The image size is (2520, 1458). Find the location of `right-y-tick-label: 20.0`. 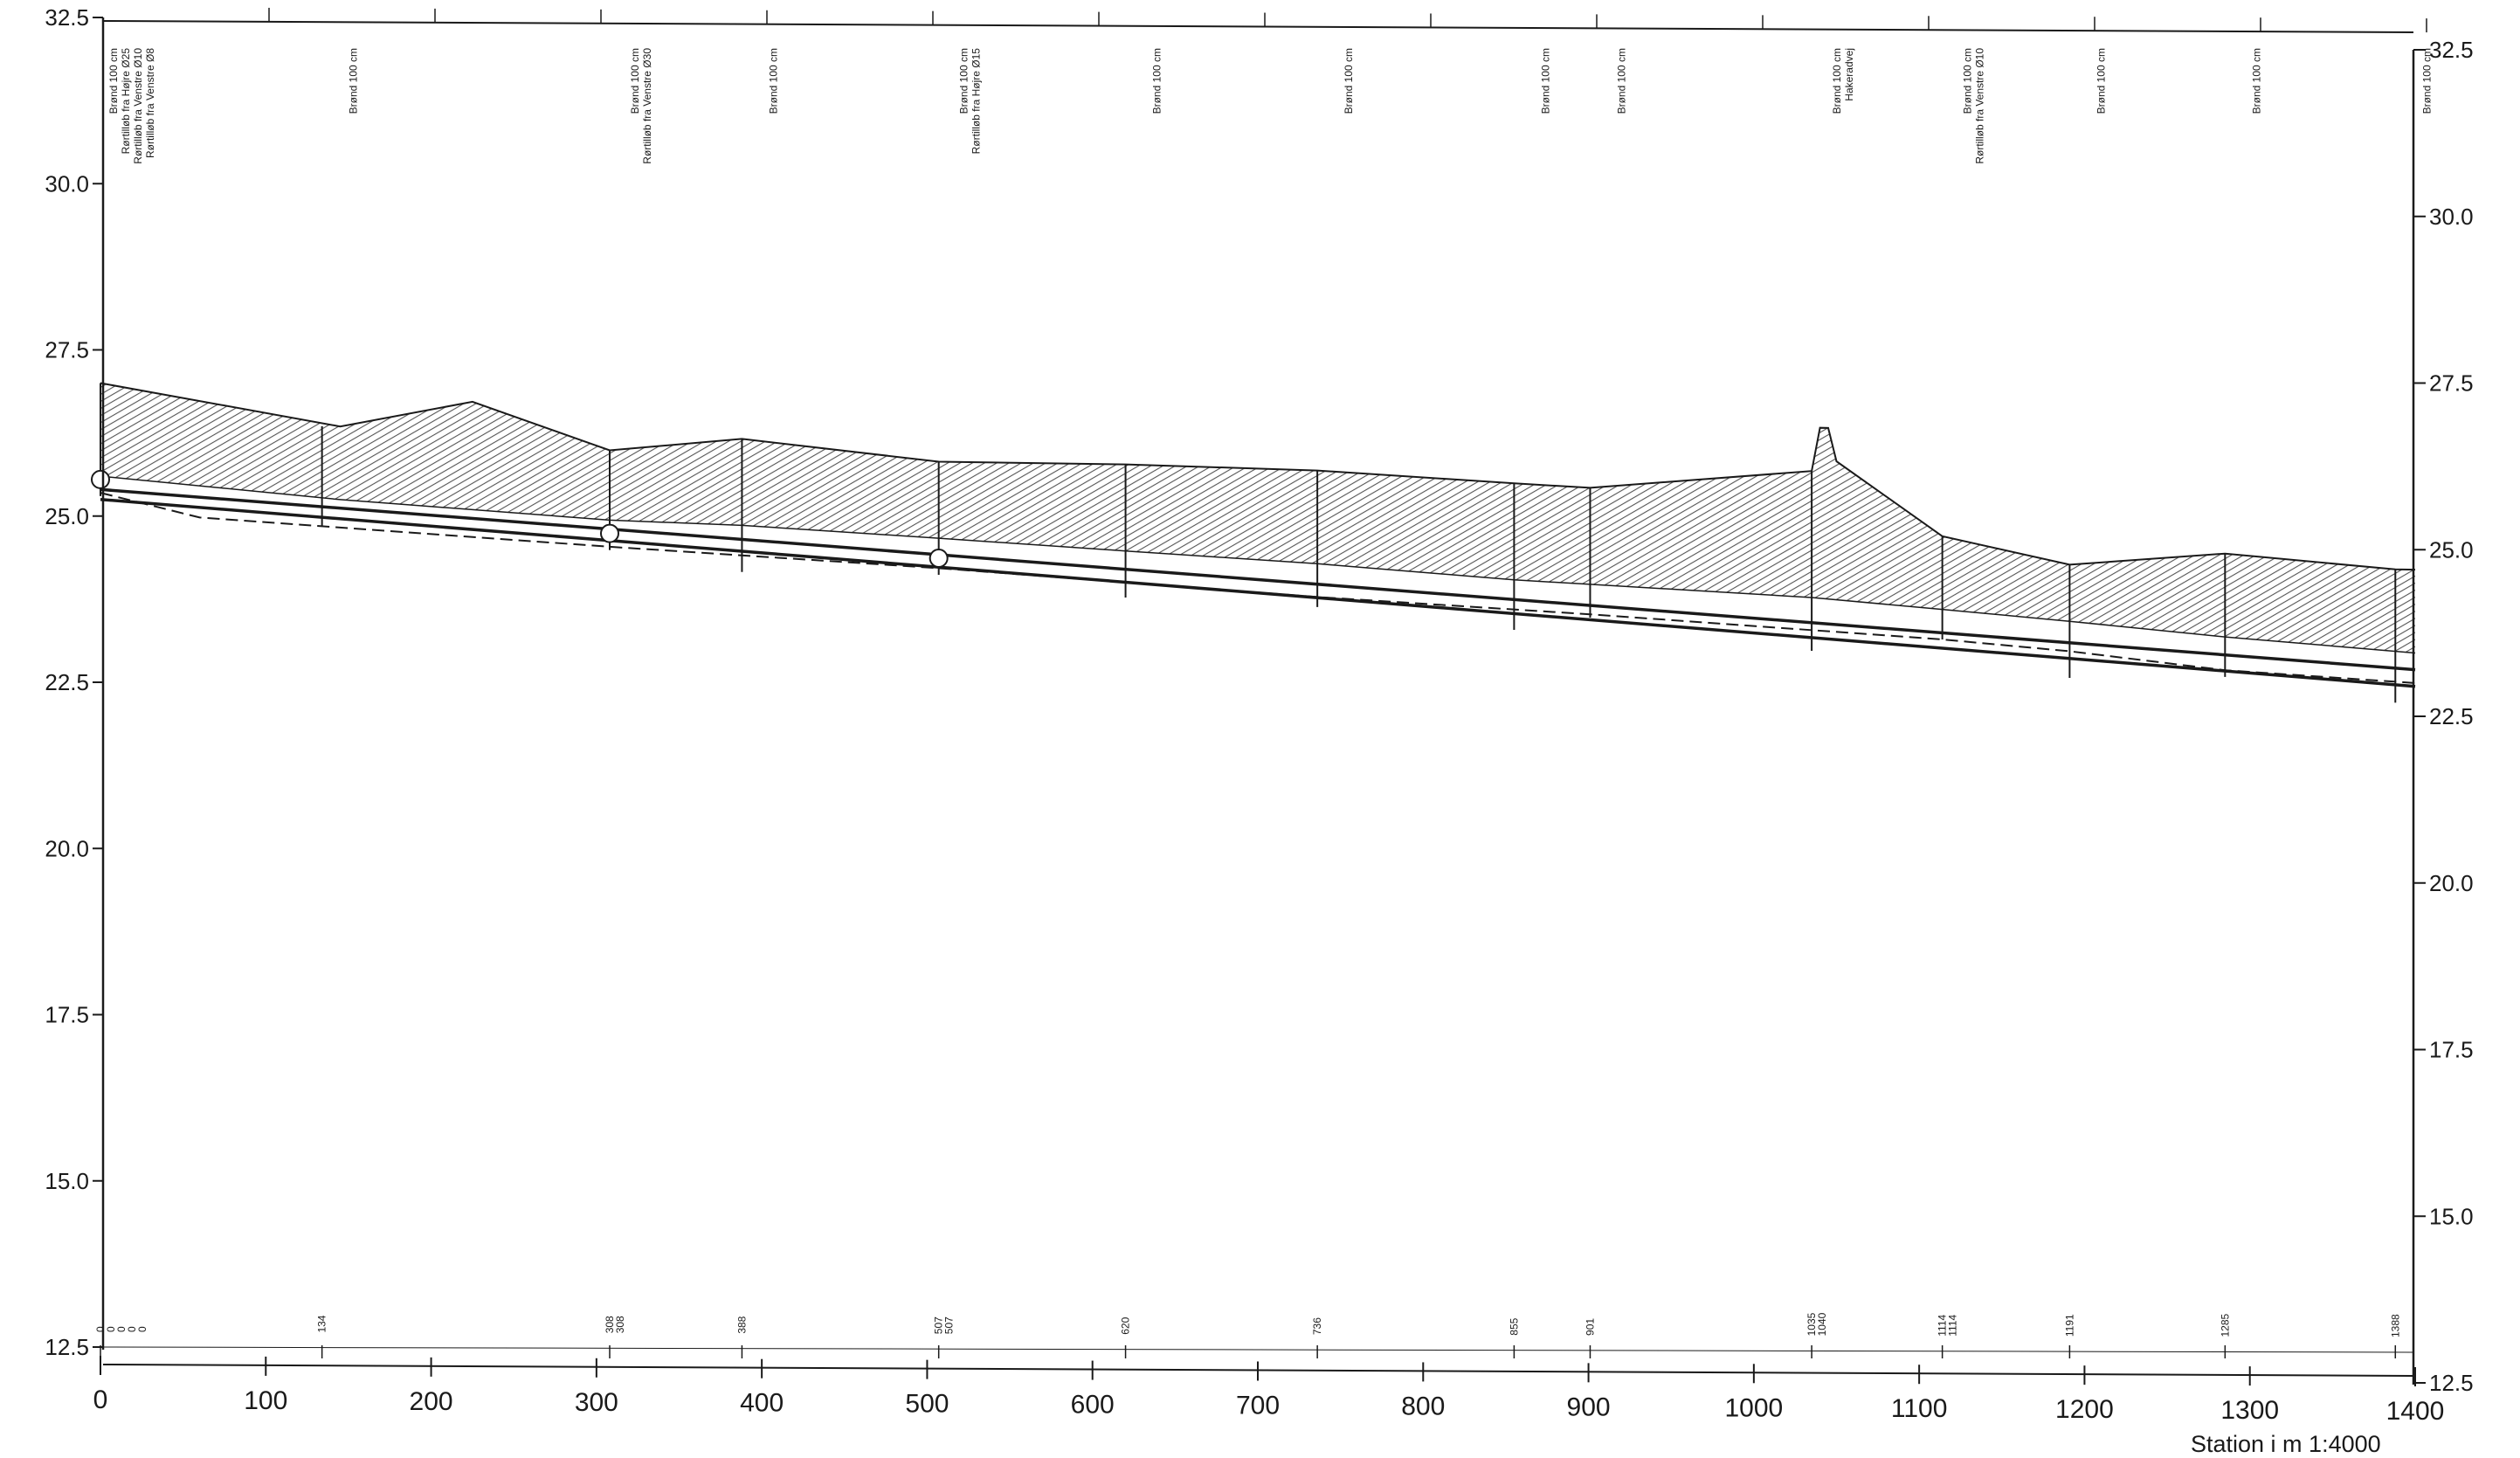

right-y-tick-label: 20.0 is located at coordinates (2451, 883).